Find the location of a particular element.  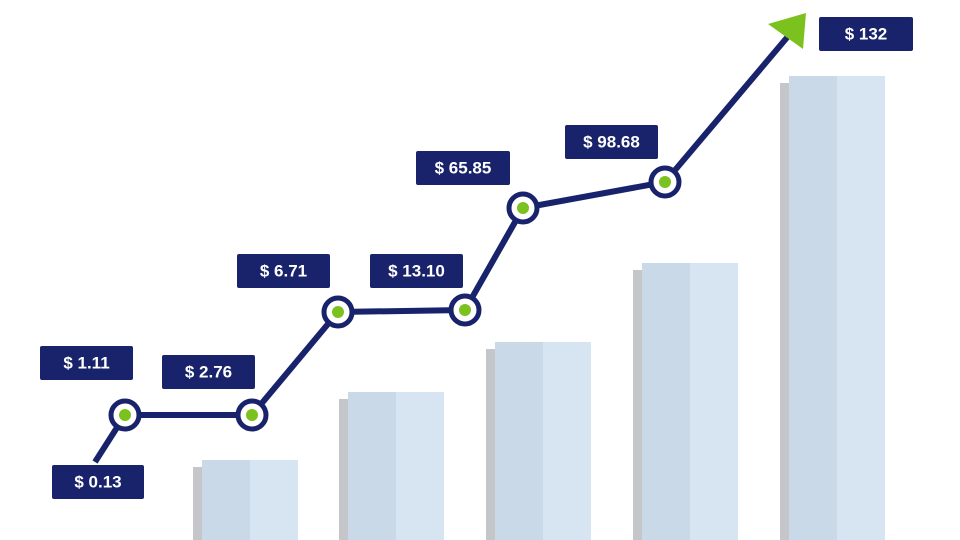

price-text: $ 132 is located at coordinates (866, 34).